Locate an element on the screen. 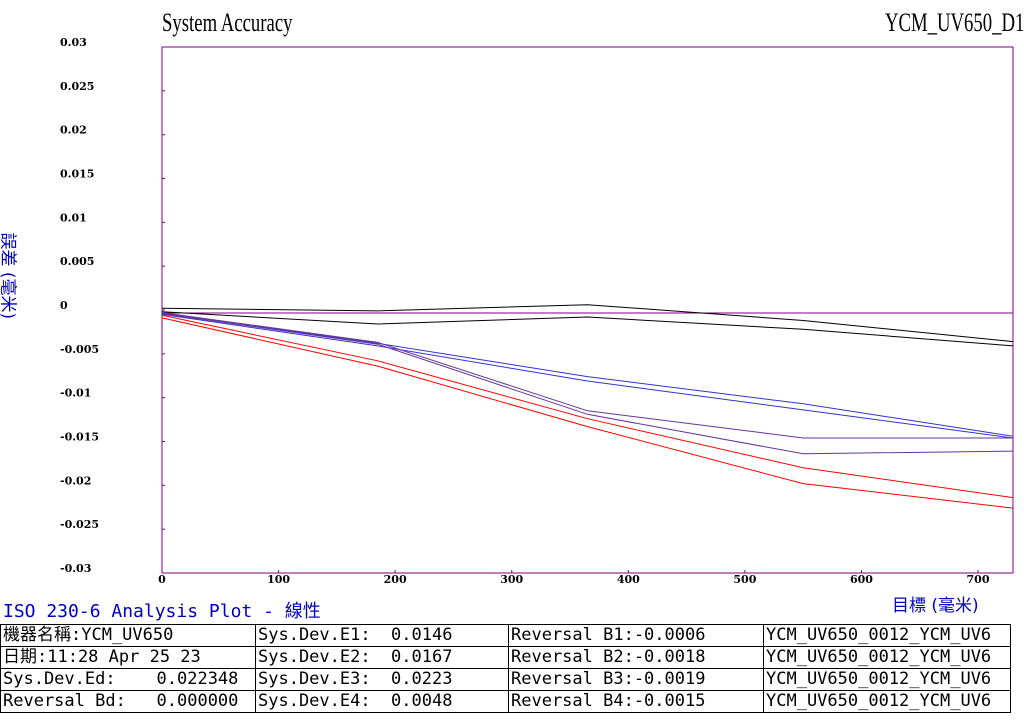 Image resolution: width=1024 pixels, height=723 pixels. table-cell: 機器名稱:YCM_UV650 is located at coordinates (128, 635).